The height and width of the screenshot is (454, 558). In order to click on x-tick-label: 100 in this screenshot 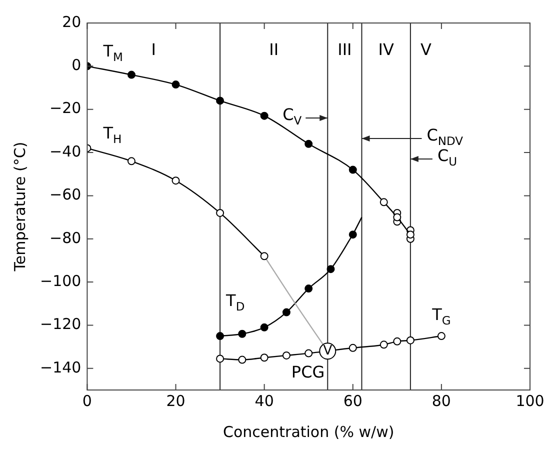, I will do `click(530, 401)`.